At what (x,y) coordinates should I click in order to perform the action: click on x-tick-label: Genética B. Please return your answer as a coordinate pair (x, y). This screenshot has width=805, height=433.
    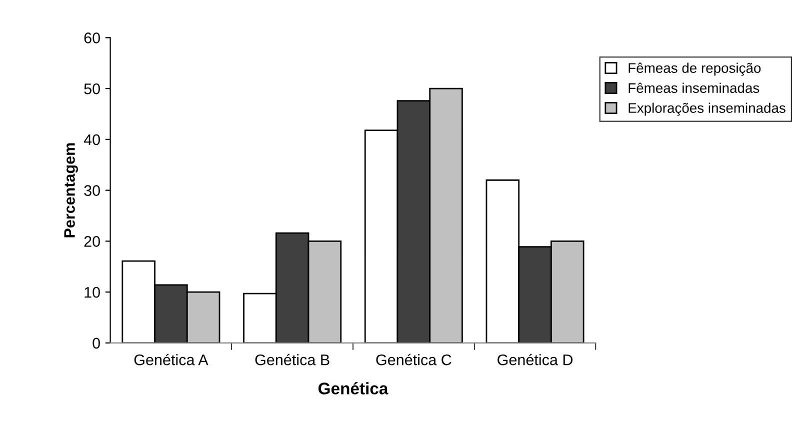
    Looking at the image, I should click on (292, 360).